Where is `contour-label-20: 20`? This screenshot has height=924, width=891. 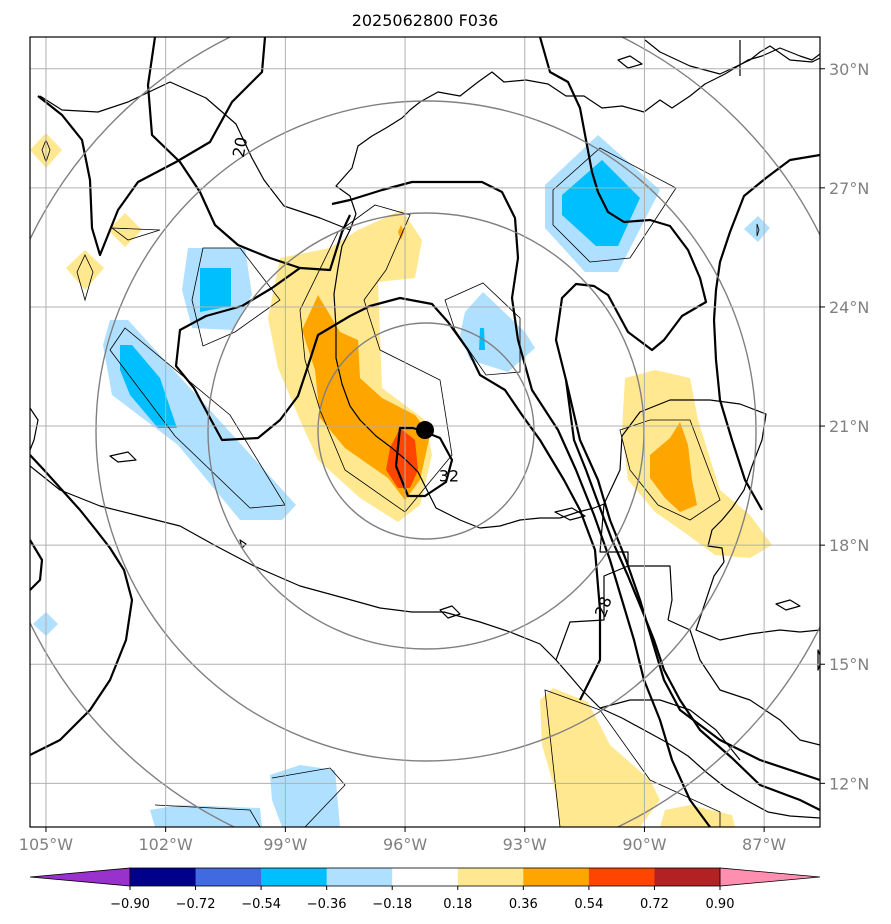 contour-label-20: 20 is located at coordinates (240, 147).